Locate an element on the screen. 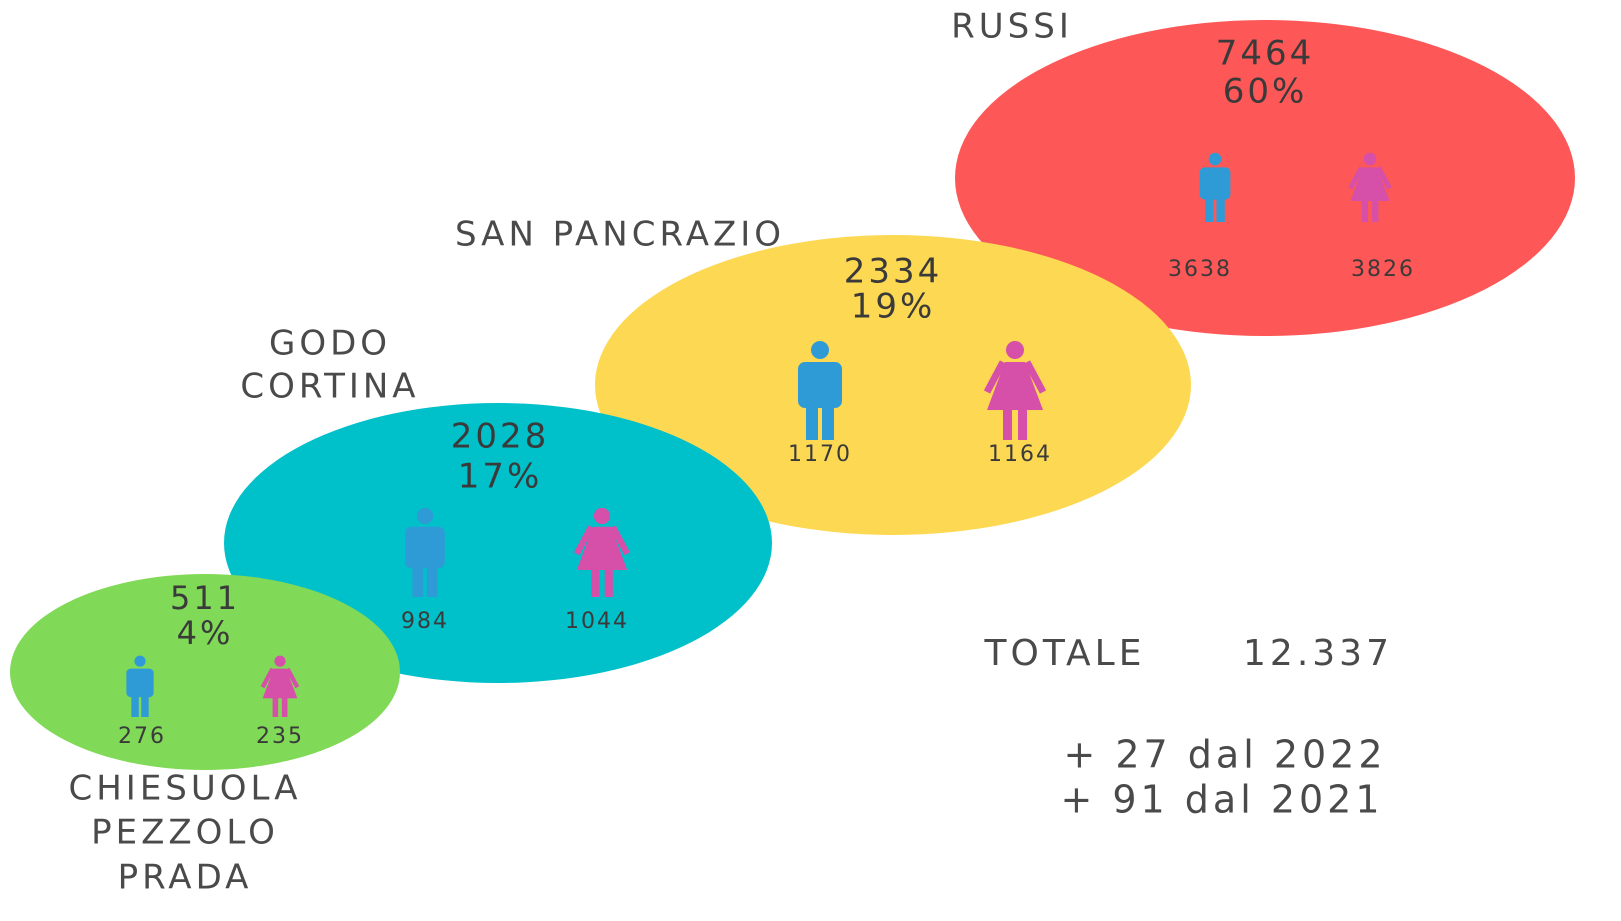 Image resolution: width=1621 pixels, height=921 pixels. male-count: 1170 is located at coordinates (820, 454).